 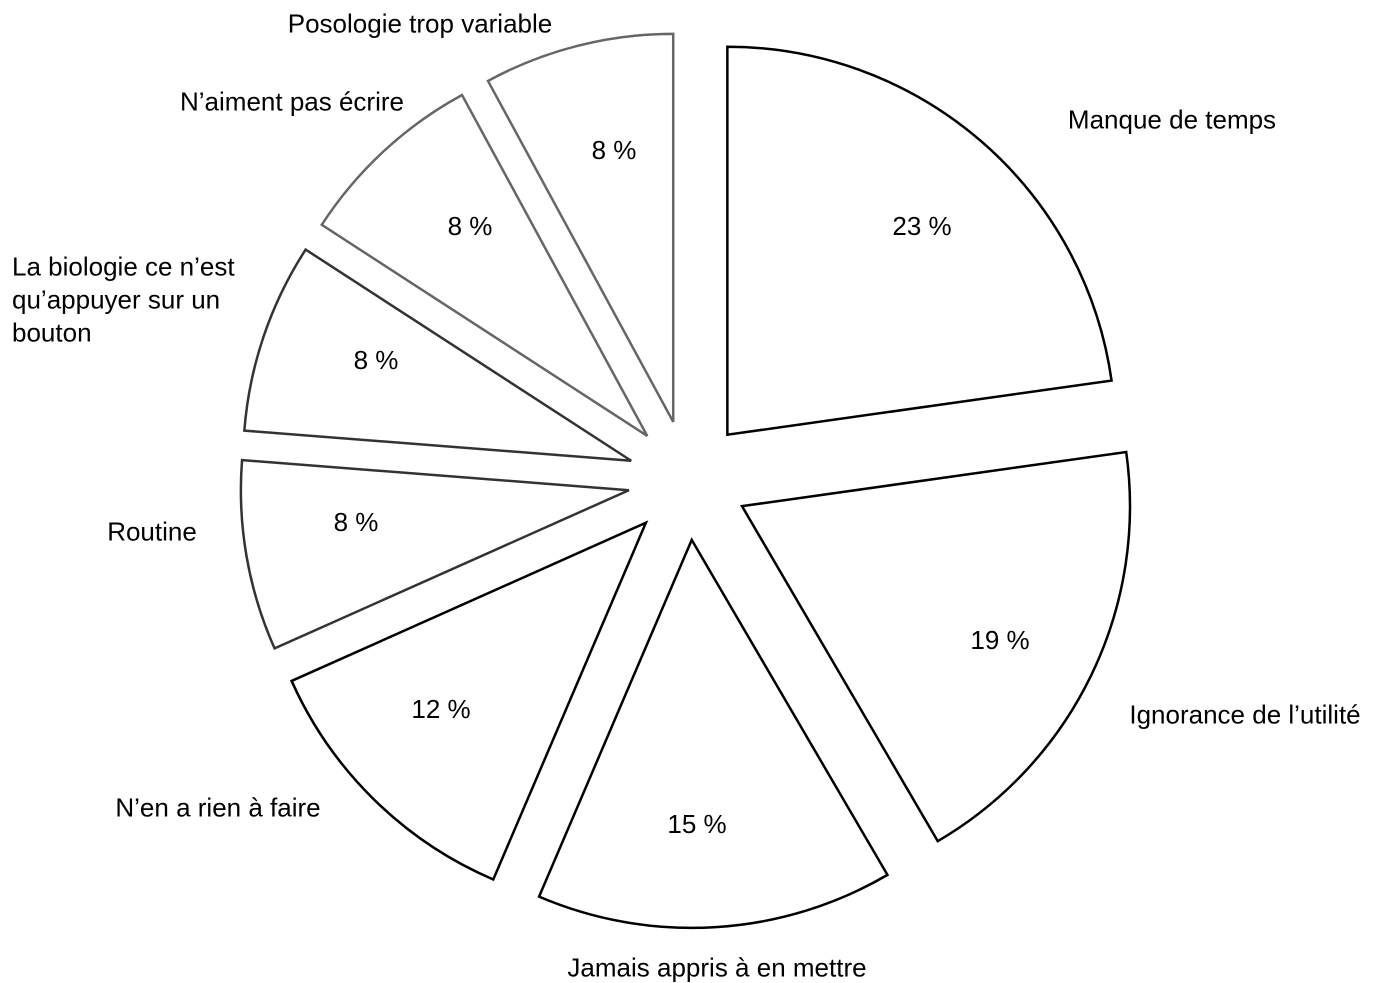 I want to click on value-label: 15 %, so click(x=696, y=824).